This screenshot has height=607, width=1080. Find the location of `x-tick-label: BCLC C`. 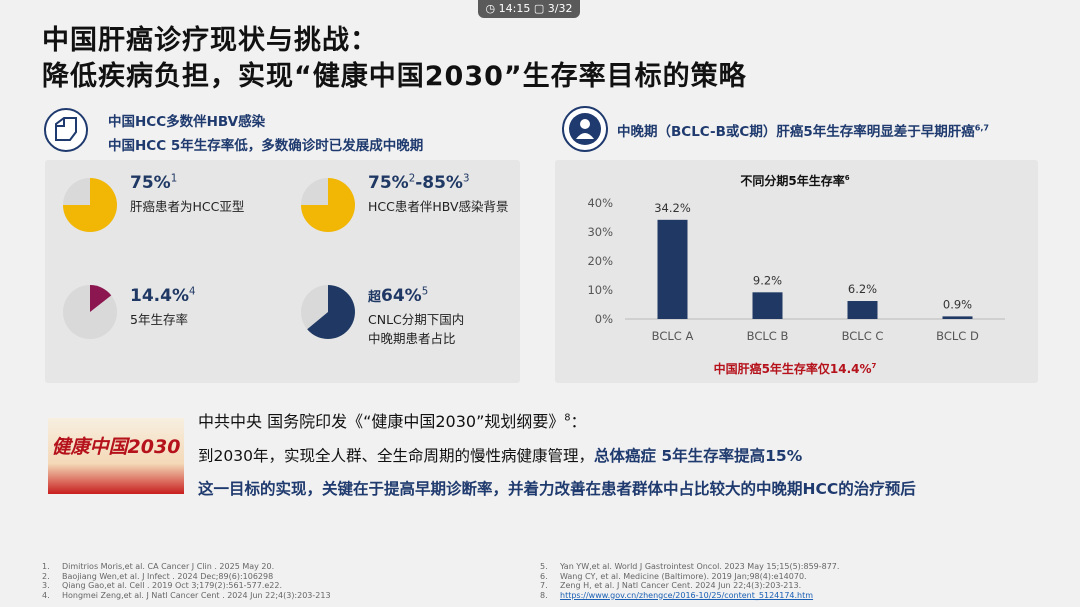

x-tick-label: BCLC C is located at coordinates (863, 336).